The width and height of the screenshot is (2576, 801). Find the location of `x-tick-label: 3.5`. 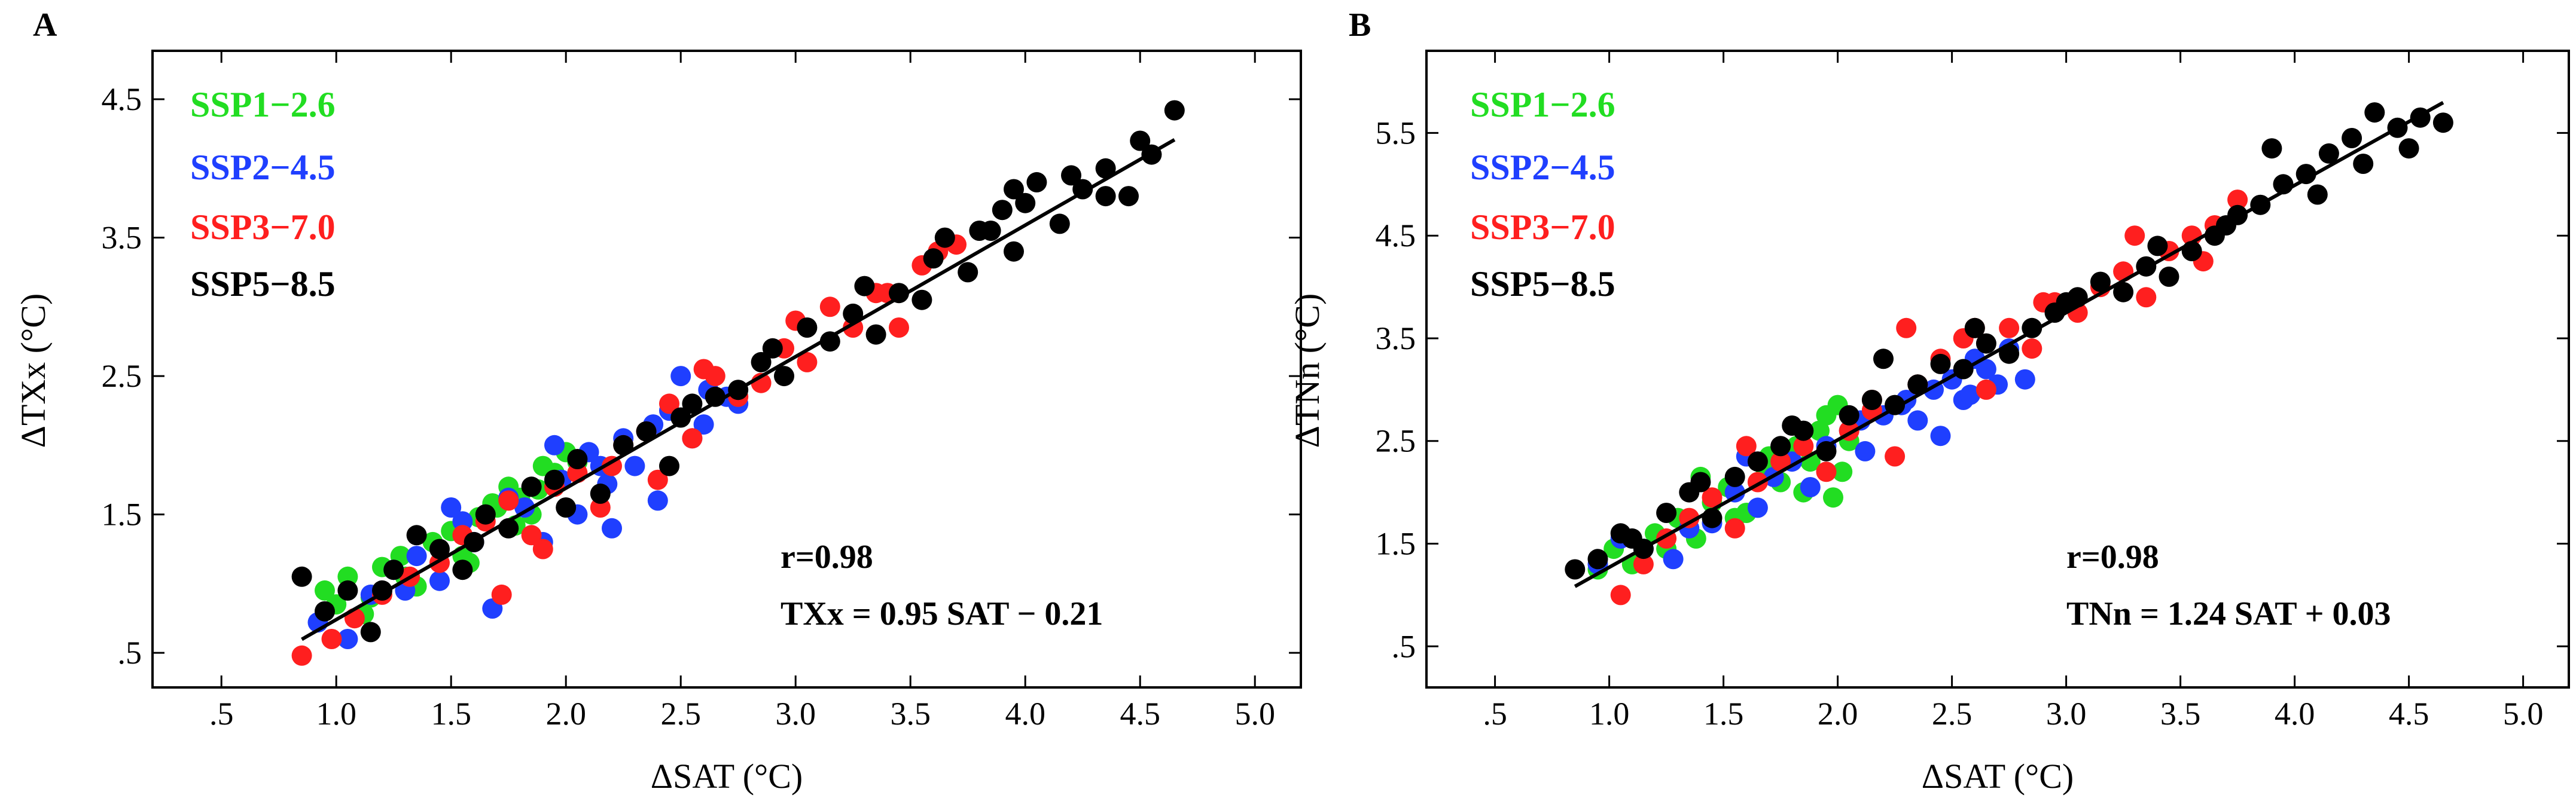

x-tick-label: 3.5 is located at coordinates (2180, 714).